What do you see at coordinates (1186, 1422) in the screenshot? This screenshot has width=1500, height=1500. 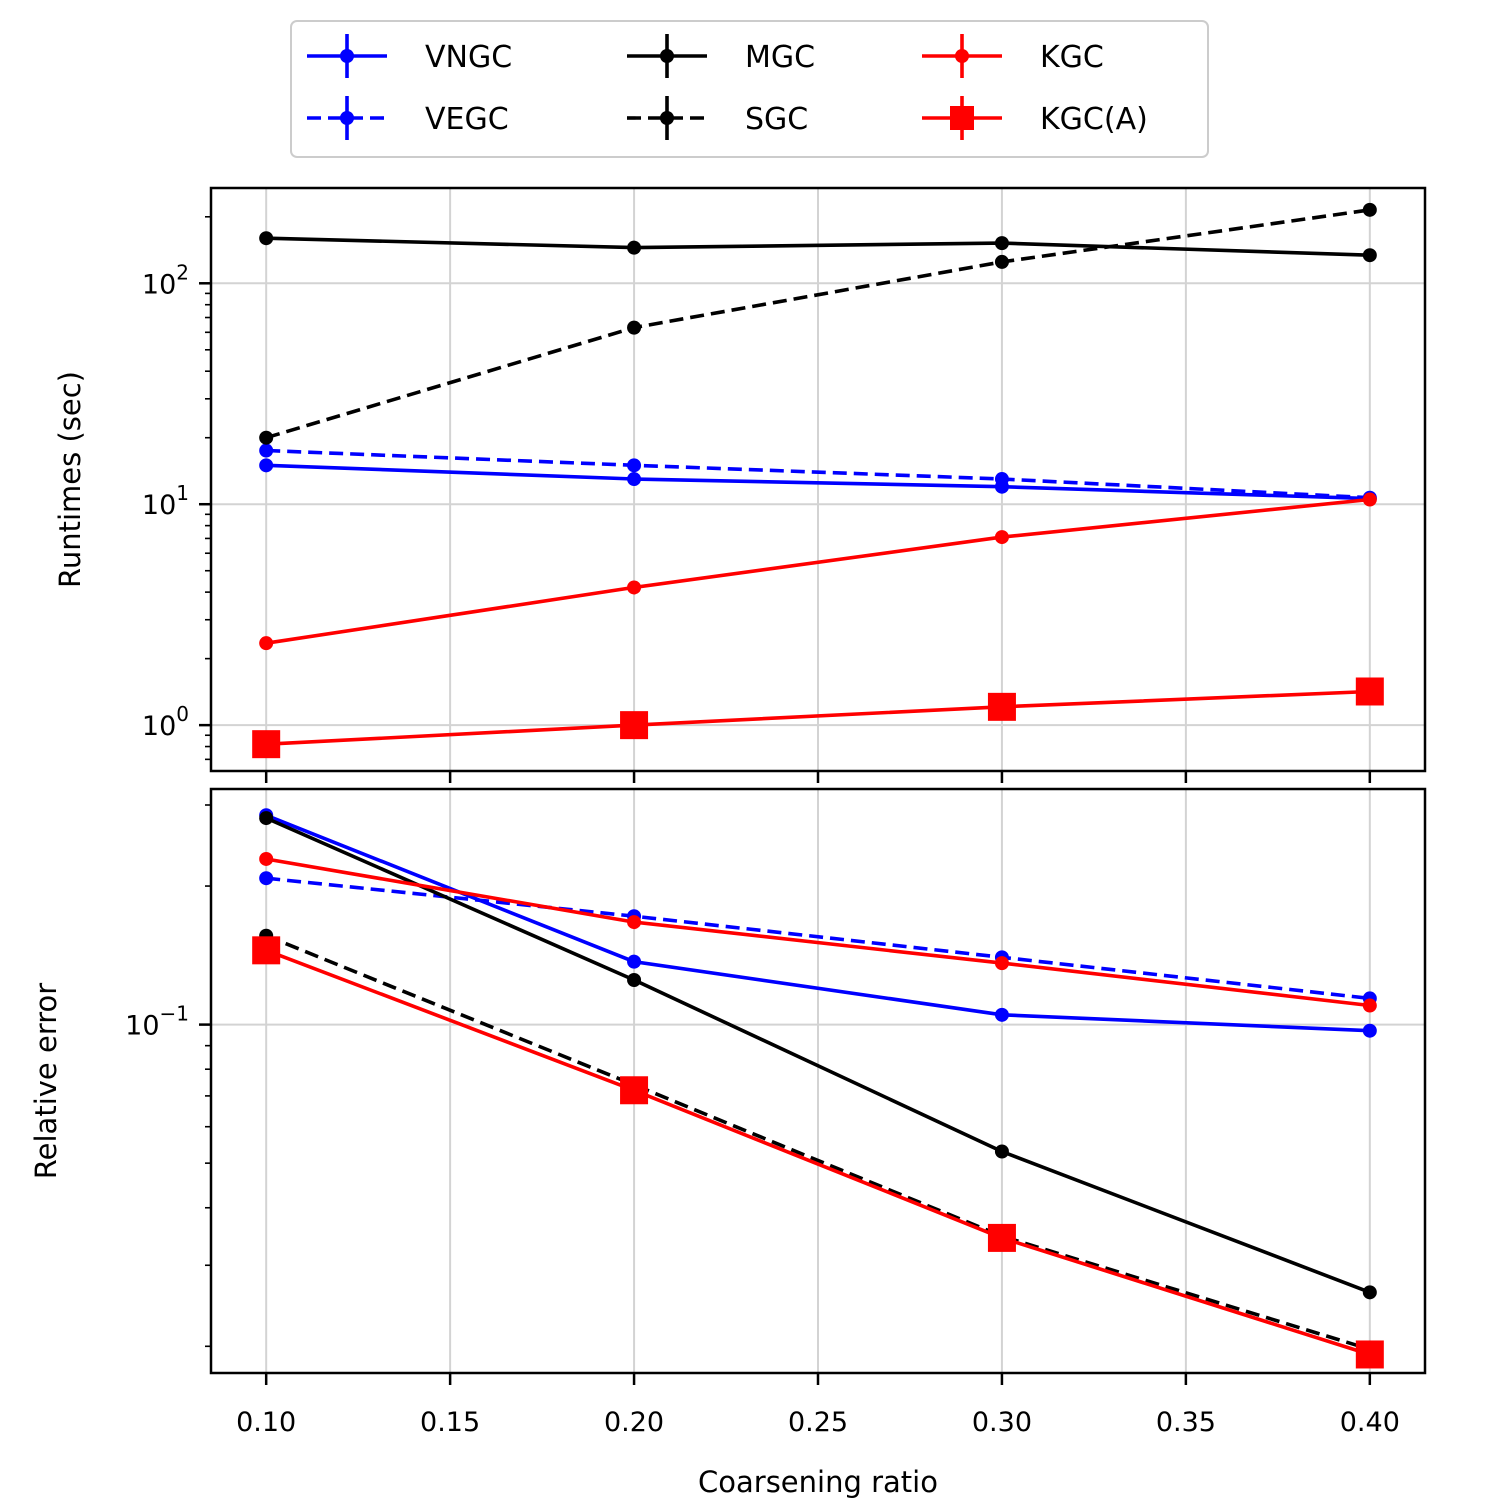 I see `x-tick-label: 0.35` at bounding box center [1186, 1422].